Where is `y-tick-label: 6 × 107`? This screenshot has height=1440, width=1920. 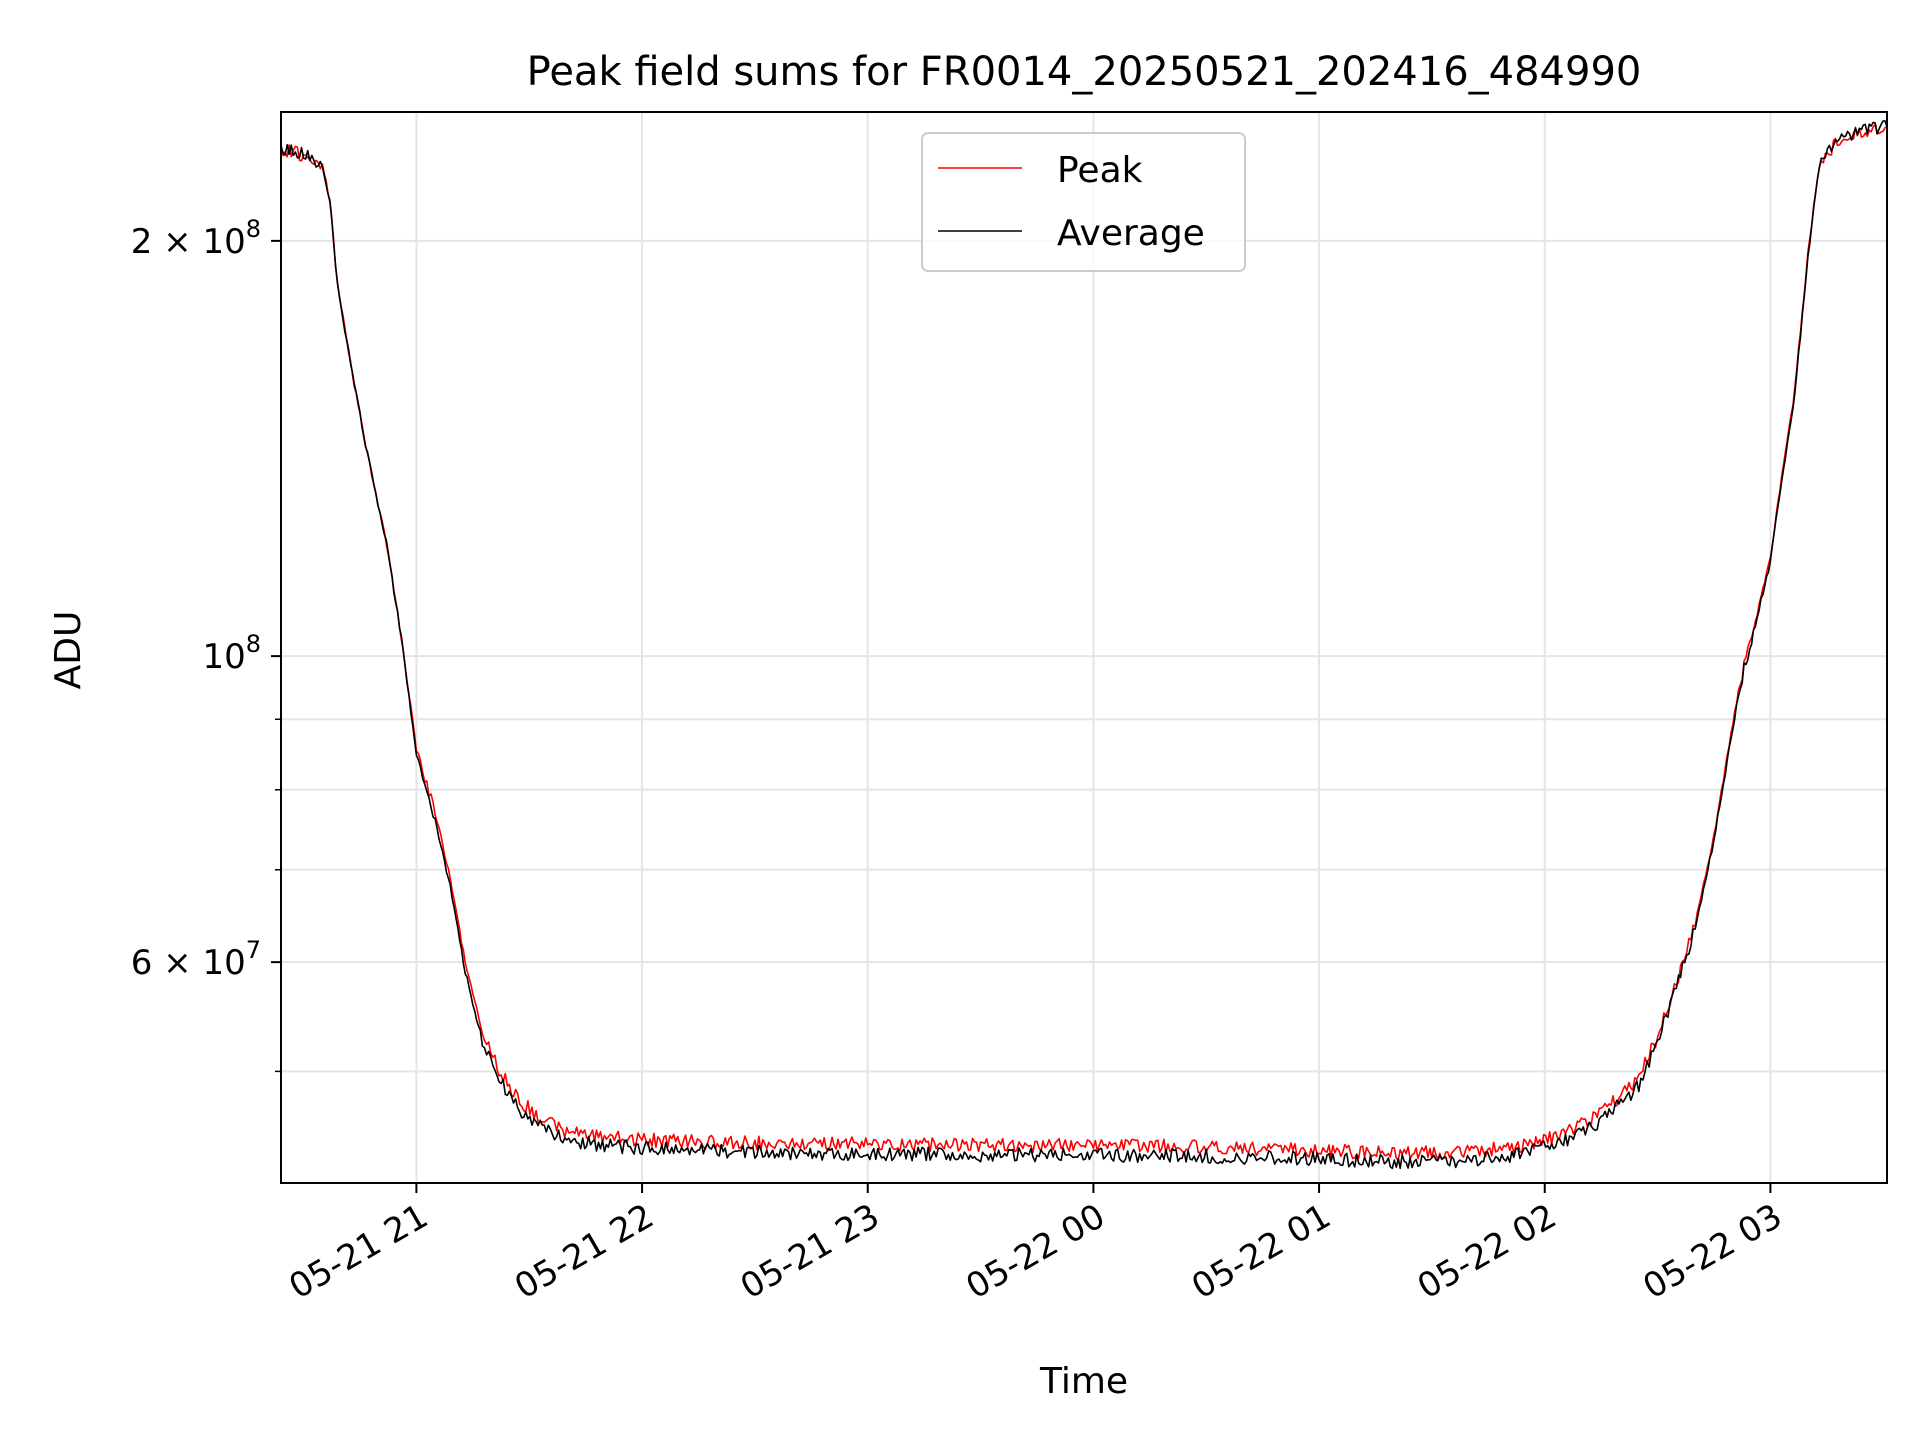 y-tick-label: 6 × 107 is located at coordinates (196, 959).